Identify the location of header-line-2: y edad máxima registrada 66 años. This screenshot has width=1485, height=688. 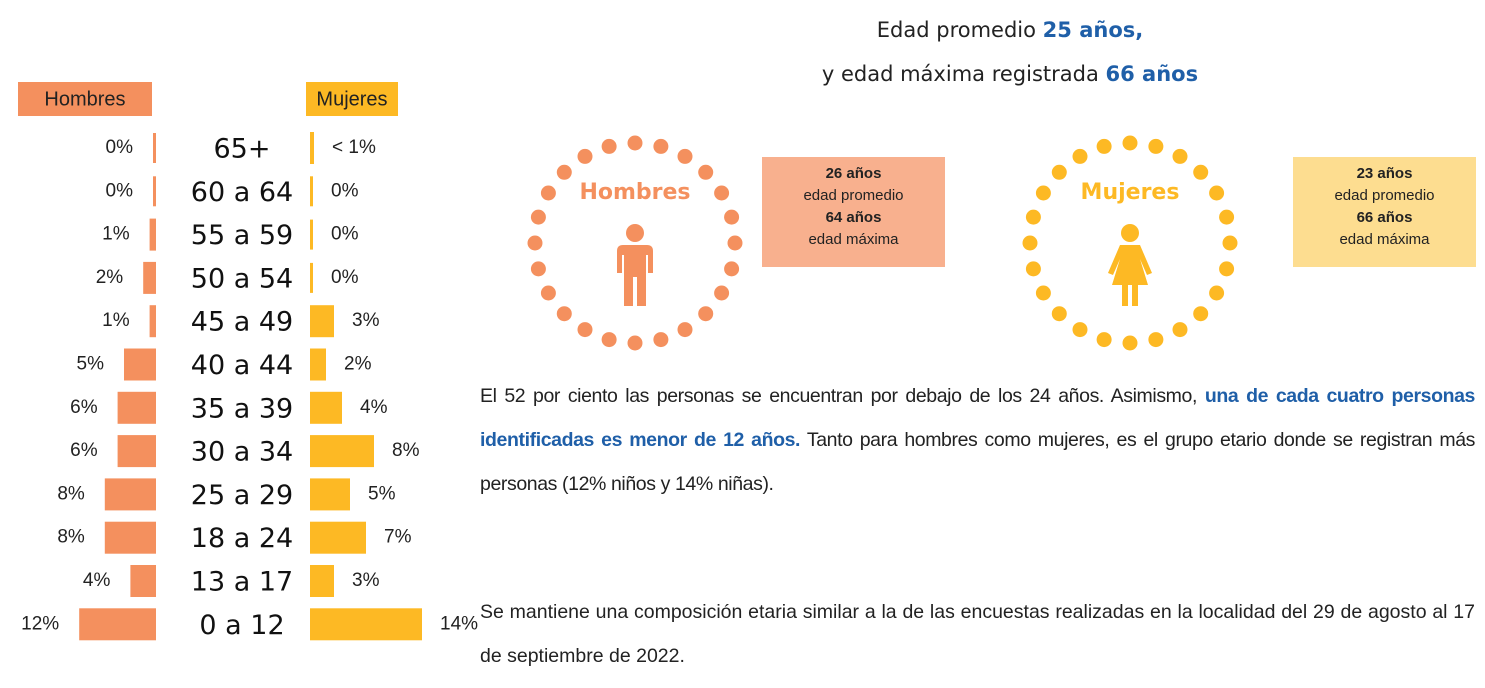
(1010, 74).